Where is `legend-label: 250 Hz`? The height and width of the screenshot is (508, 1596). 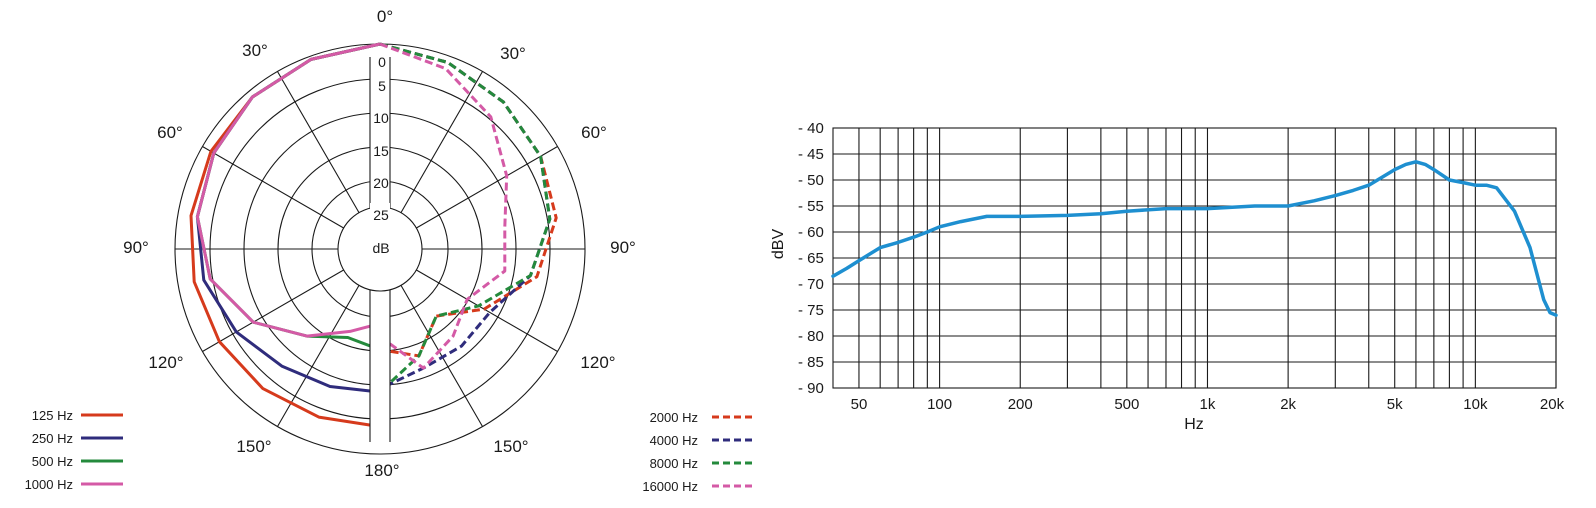
legend-label: 250 Hz is located at coordinates (52, 438).